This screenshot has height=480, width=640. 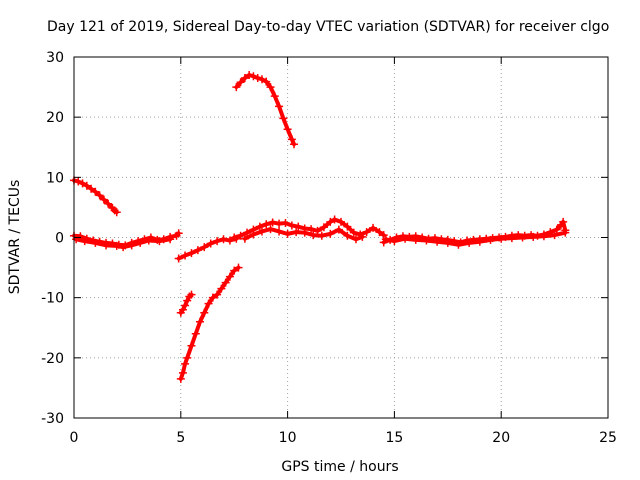 What do you see at coordinates (394, 438) in the screenshot?
I see `x-tick-label: 15` at bounding box center [394, 438].